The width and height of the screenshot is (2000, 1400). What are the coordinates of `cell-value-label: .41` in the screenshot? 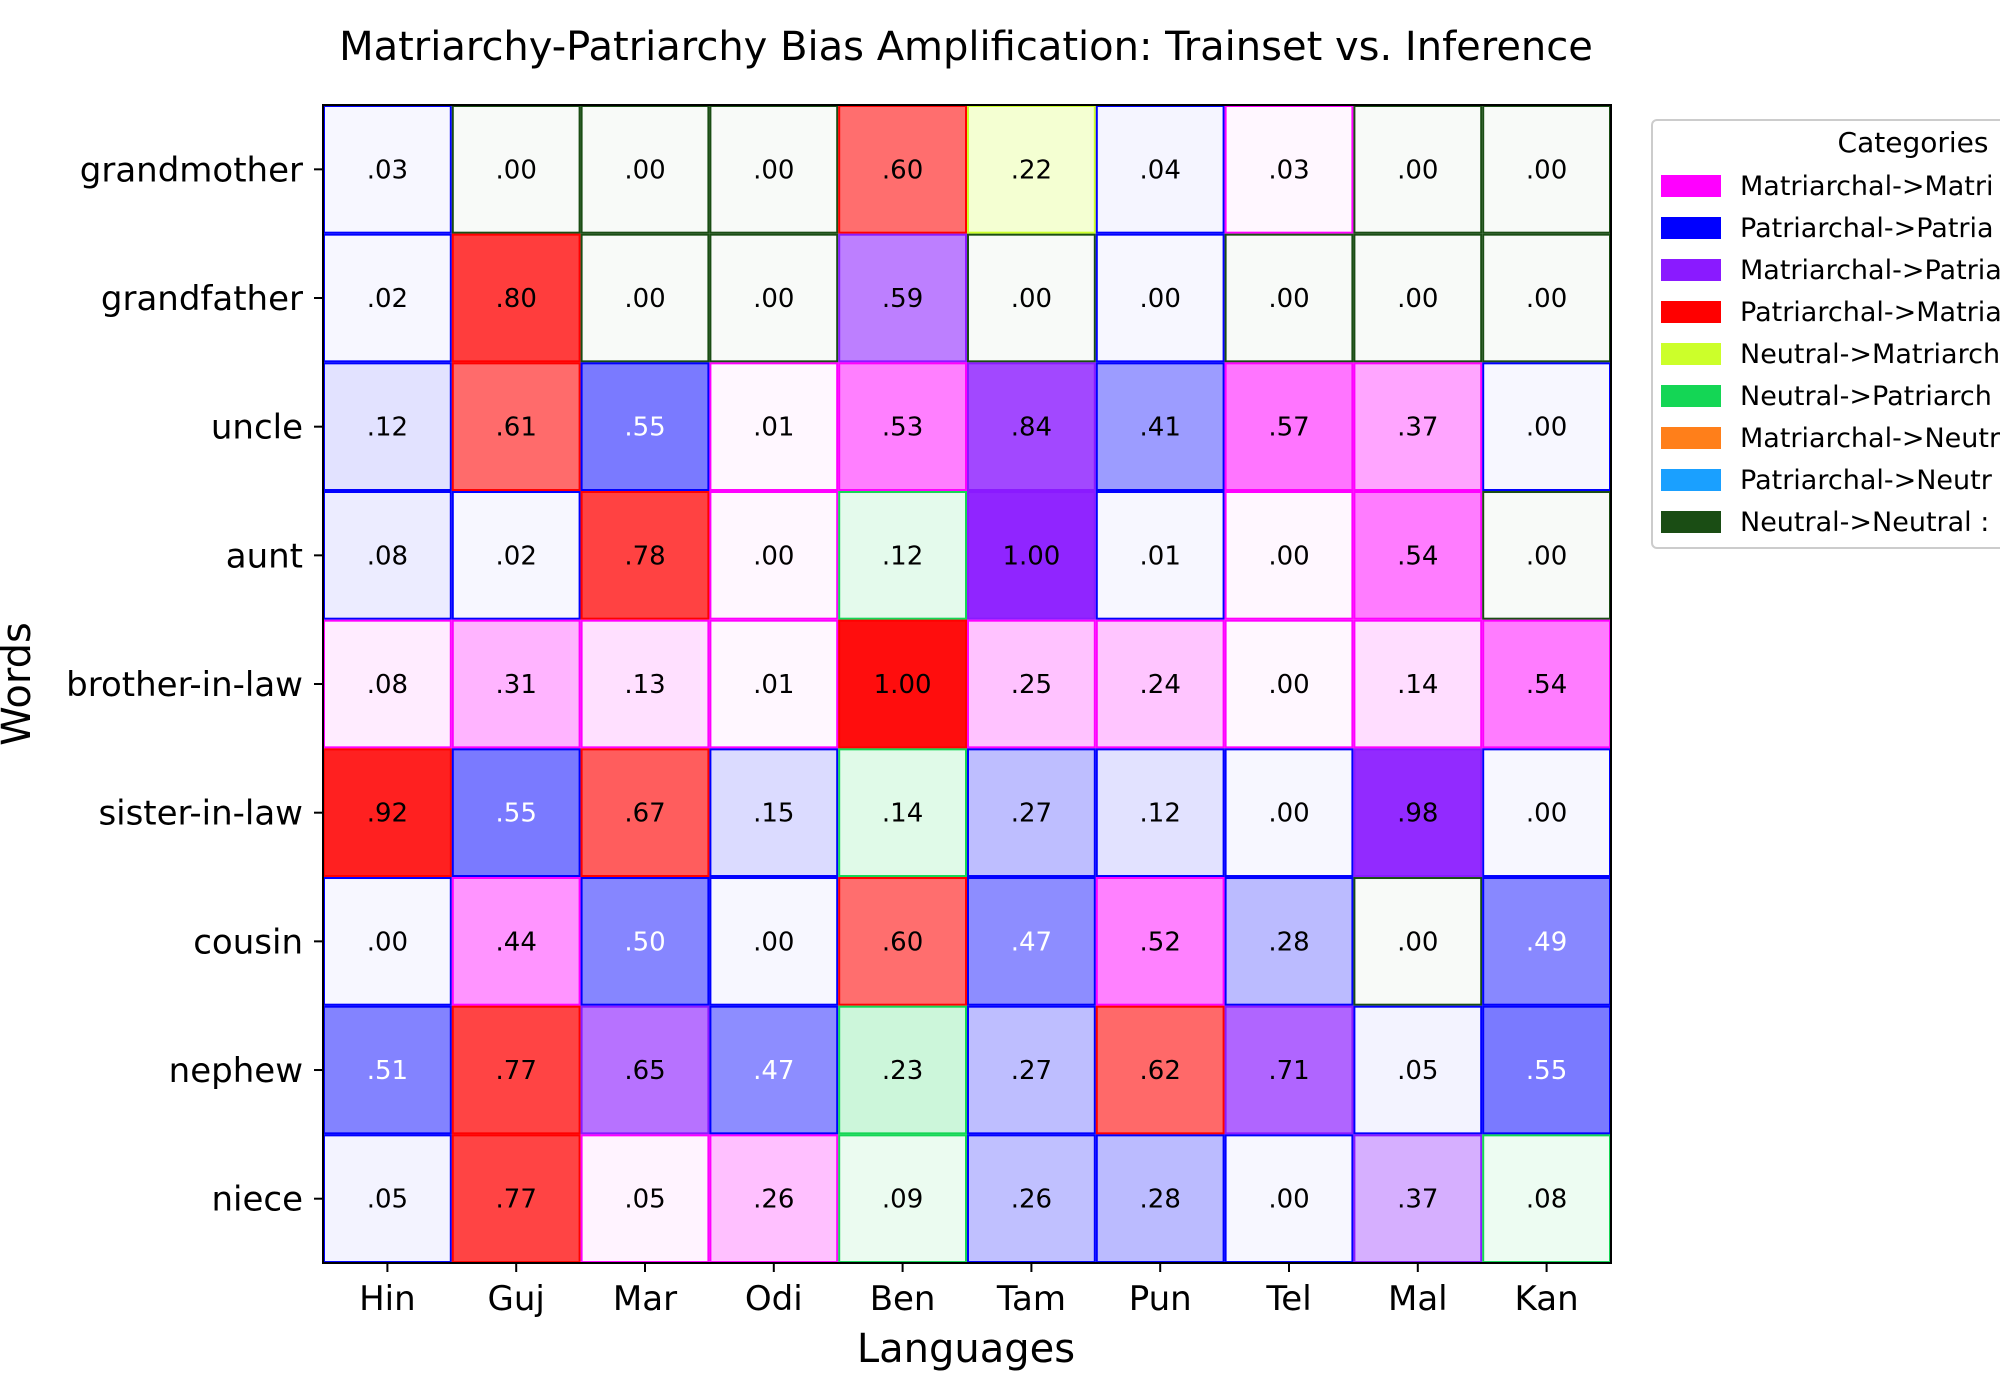 It's located at (1160, 428).